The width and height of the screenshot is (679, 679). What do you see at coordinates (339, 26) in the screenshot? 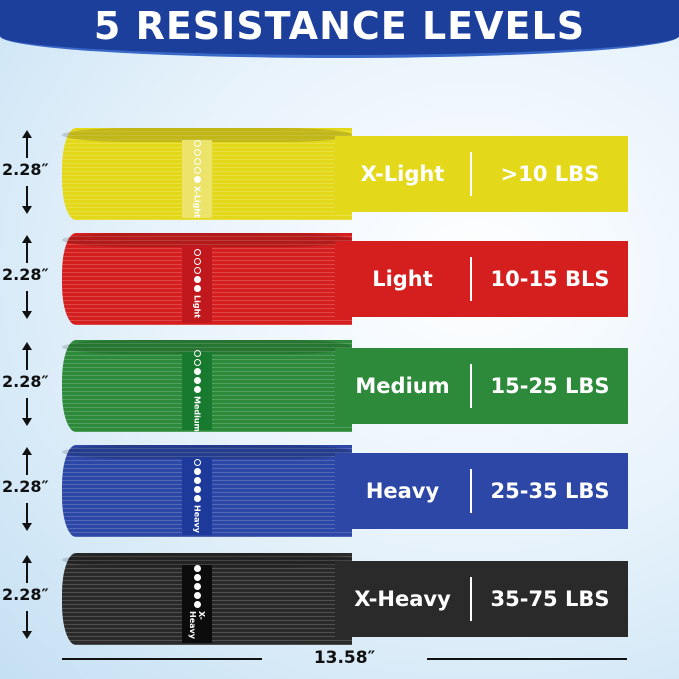
I see `page-title: 5 RESISTANCE LEVELS` at bounding box center [339, 26].